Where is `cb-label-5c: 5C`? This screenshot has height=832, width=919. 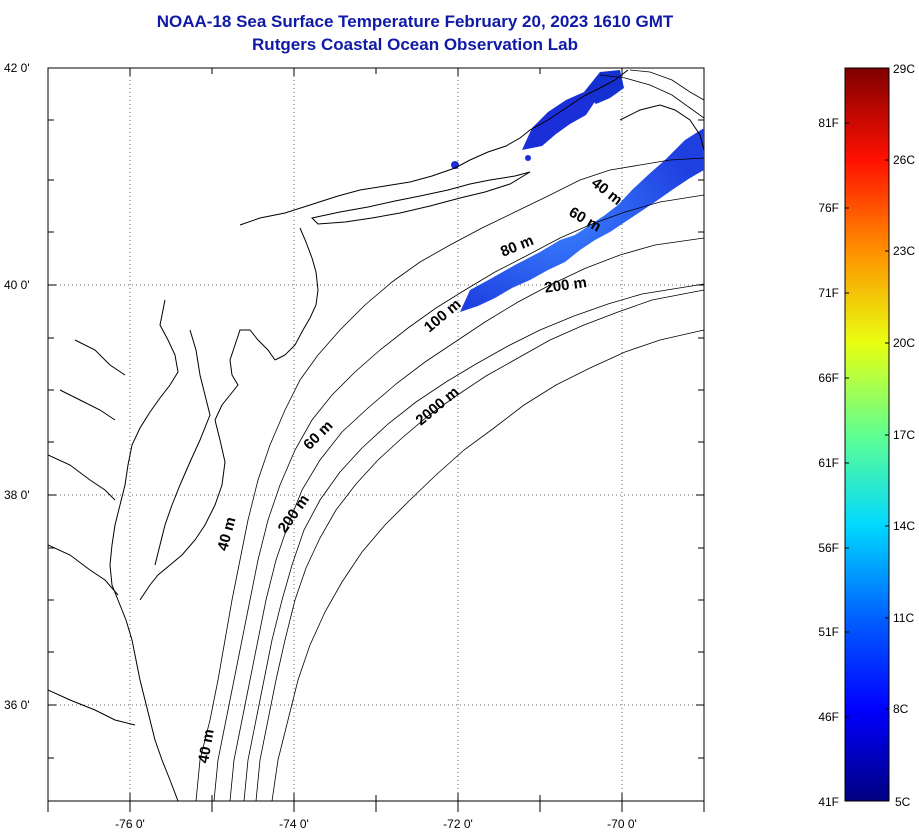
cb-label-5c: 5C is located at coordinates (903, 802).